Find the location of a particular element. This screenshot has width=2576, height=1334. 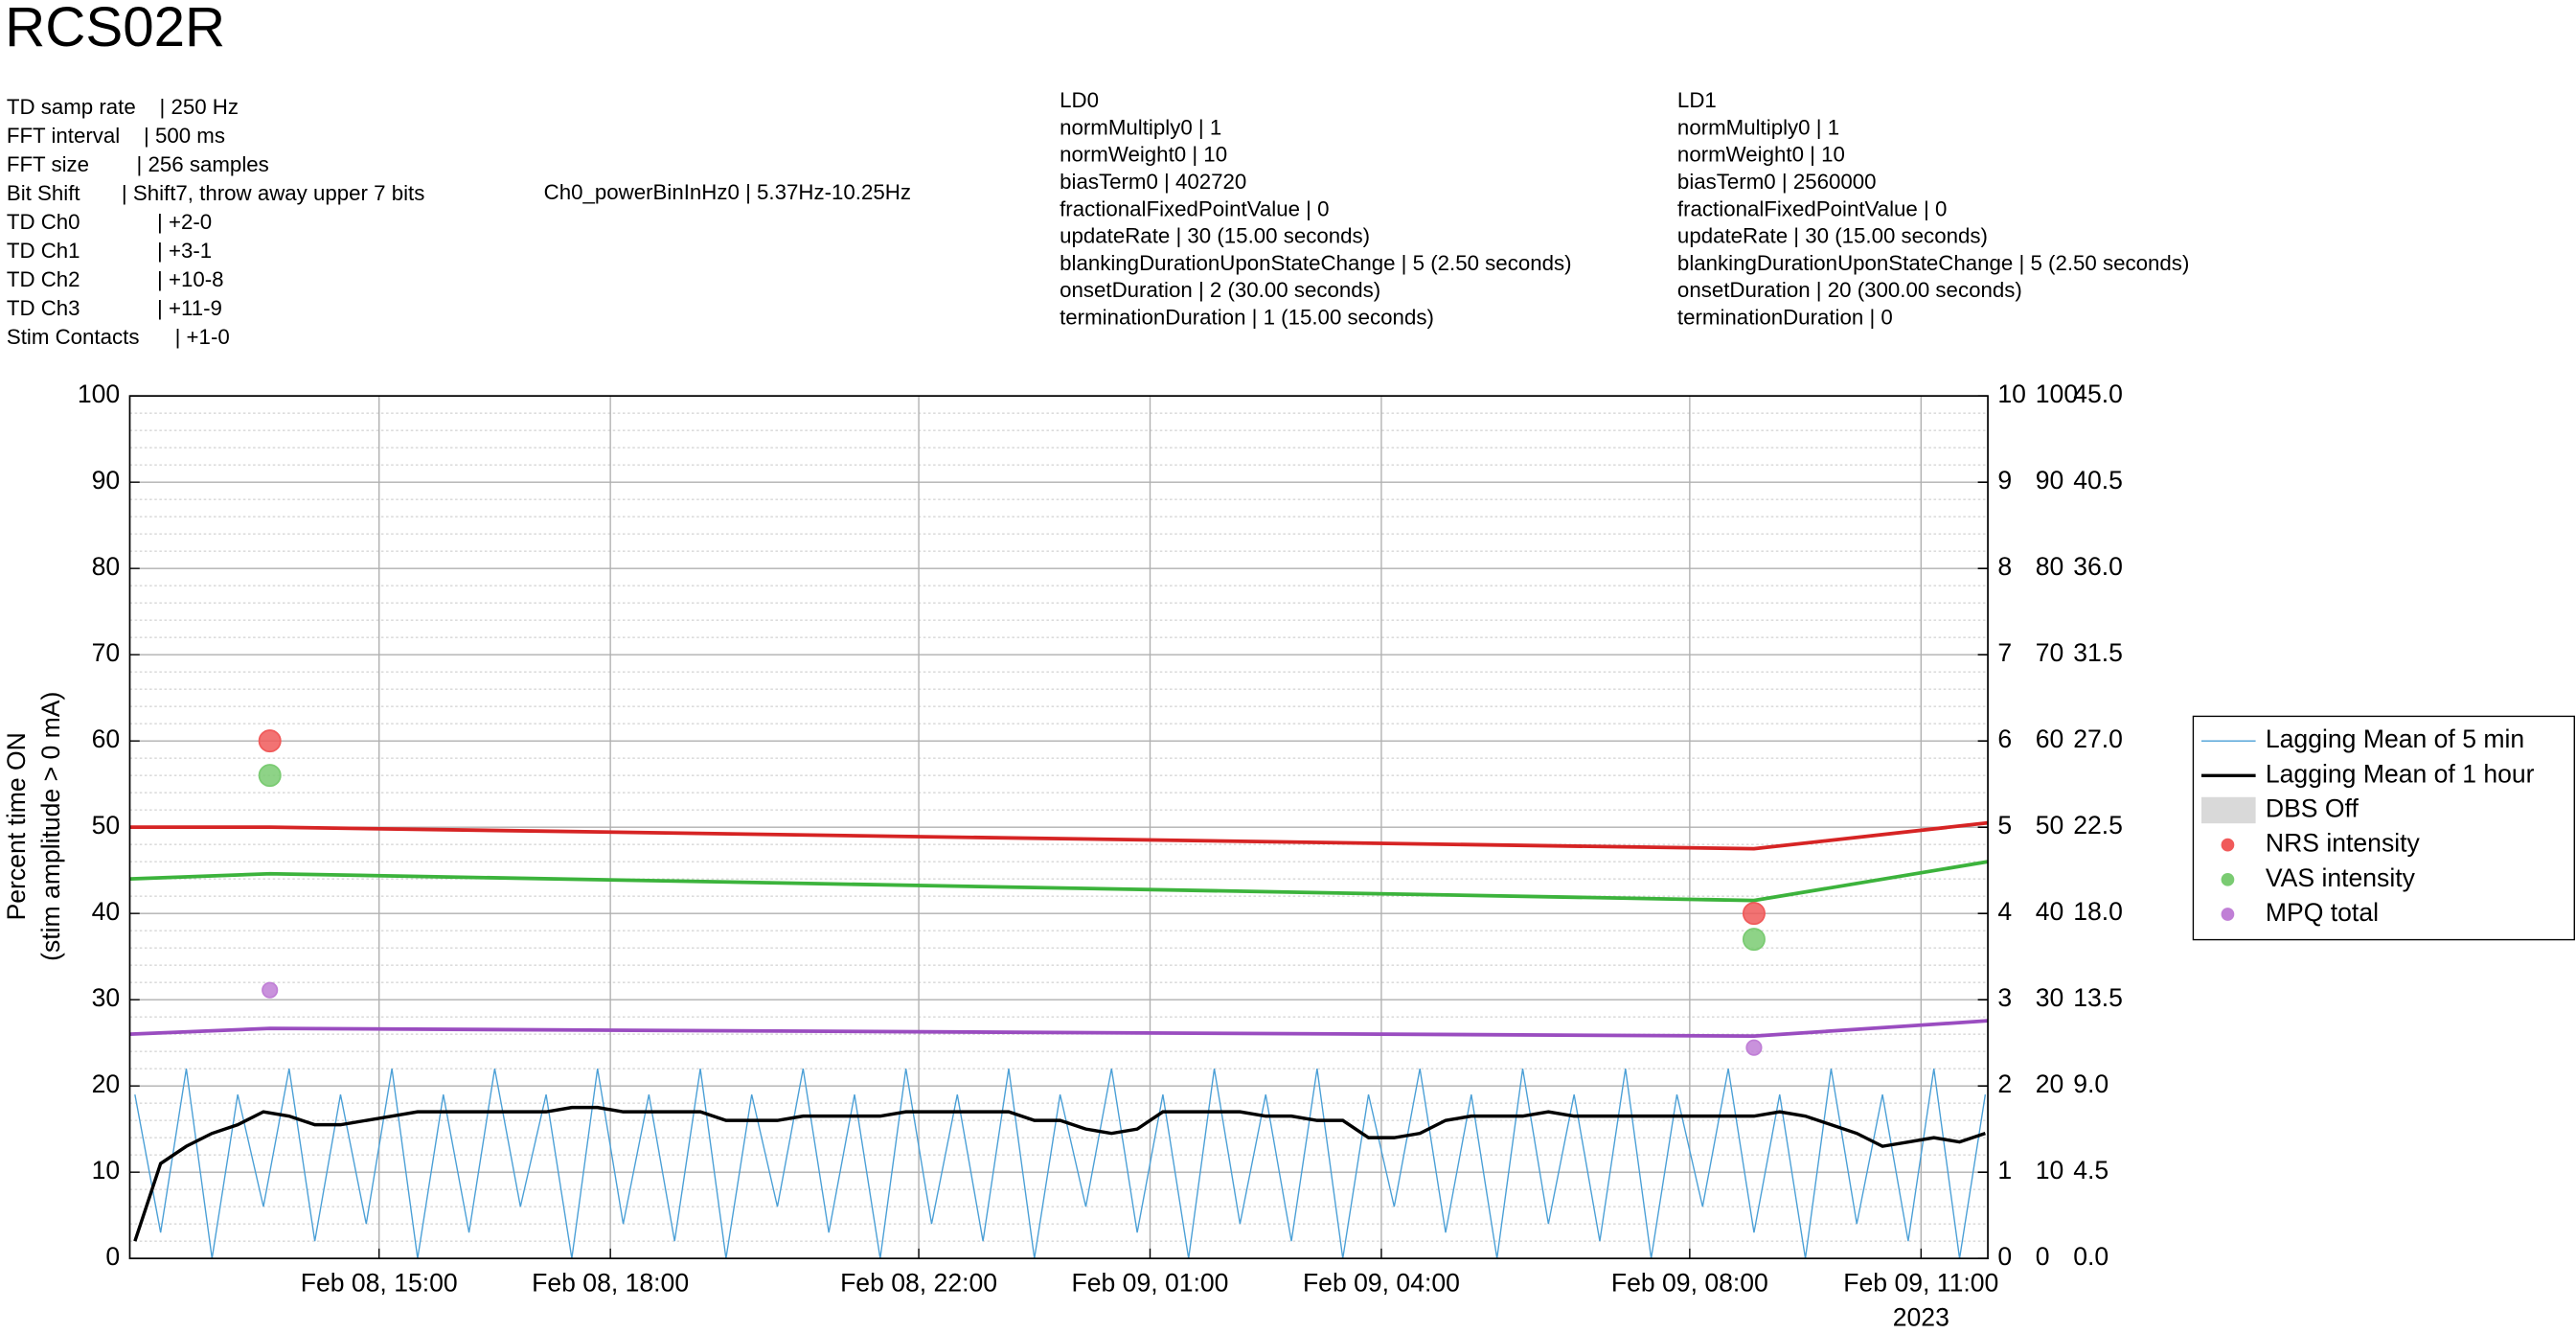

y-right-tick-label: 5 is located at coordinates (2004, 825).